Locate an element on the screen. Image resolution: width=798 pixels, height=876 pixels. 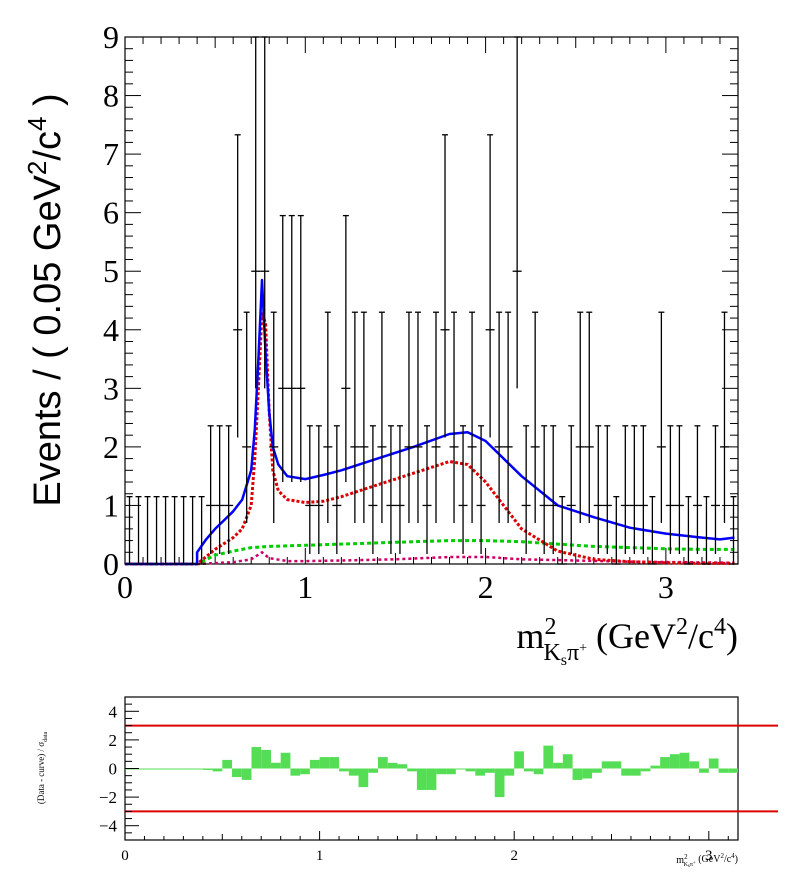
pull-axis-ticks is located at coordinates (426, 768).